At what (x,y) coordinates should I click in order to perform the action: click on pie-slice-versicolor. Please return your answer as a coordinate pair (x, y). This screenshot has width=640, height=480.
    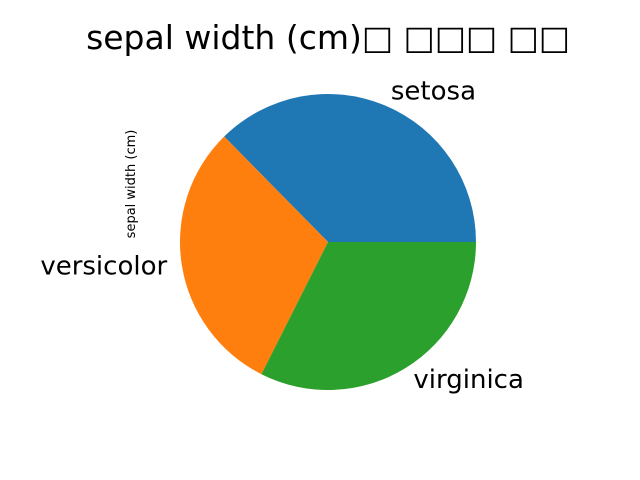
    Looking at the image, I should click on (254, 255).